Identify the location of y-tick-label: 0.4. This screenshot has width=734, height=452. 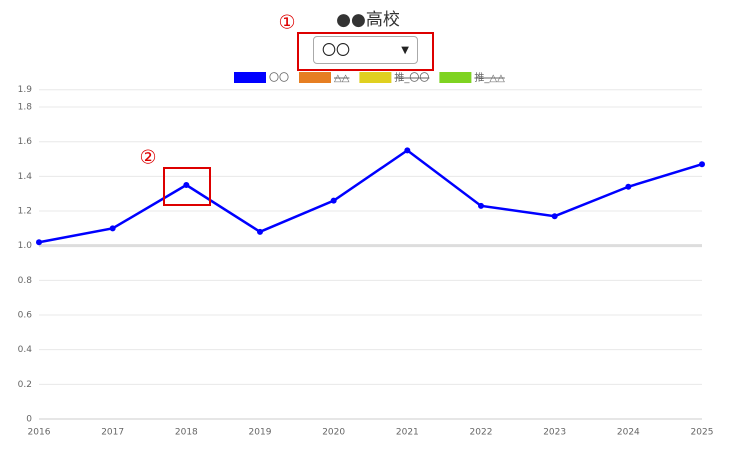
(25, 350).